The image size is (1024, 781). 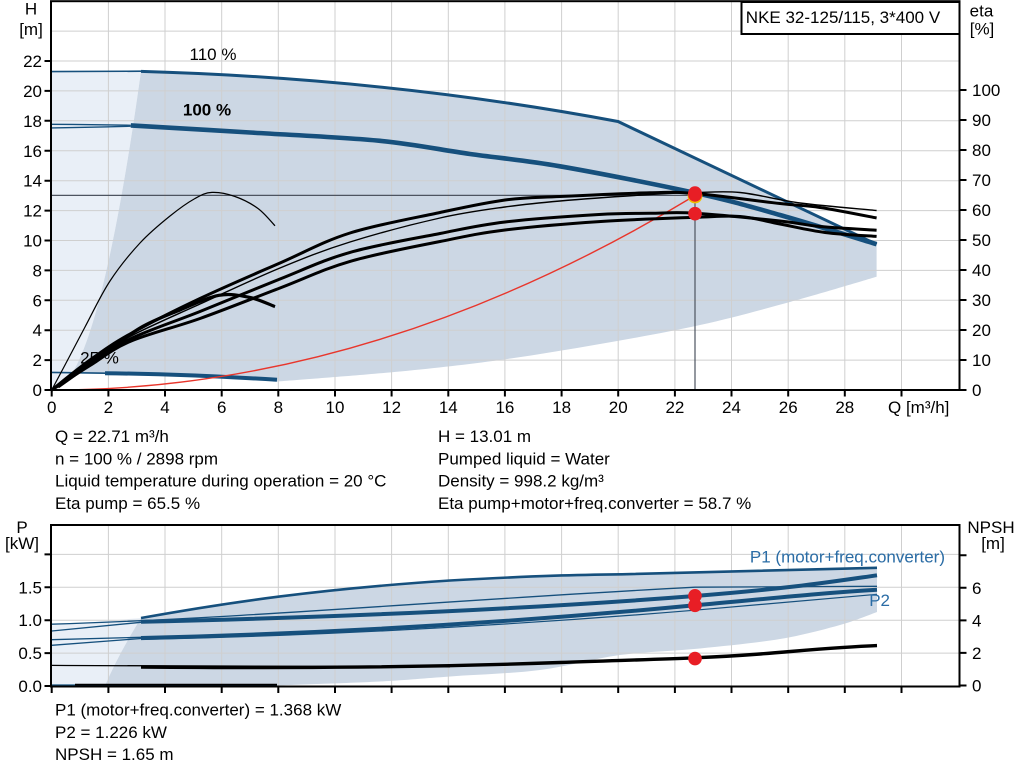 What do you see at coordinates (879, 600) in the screenshot?
I see `svg-text: P2` at bounding box center [879, 600].